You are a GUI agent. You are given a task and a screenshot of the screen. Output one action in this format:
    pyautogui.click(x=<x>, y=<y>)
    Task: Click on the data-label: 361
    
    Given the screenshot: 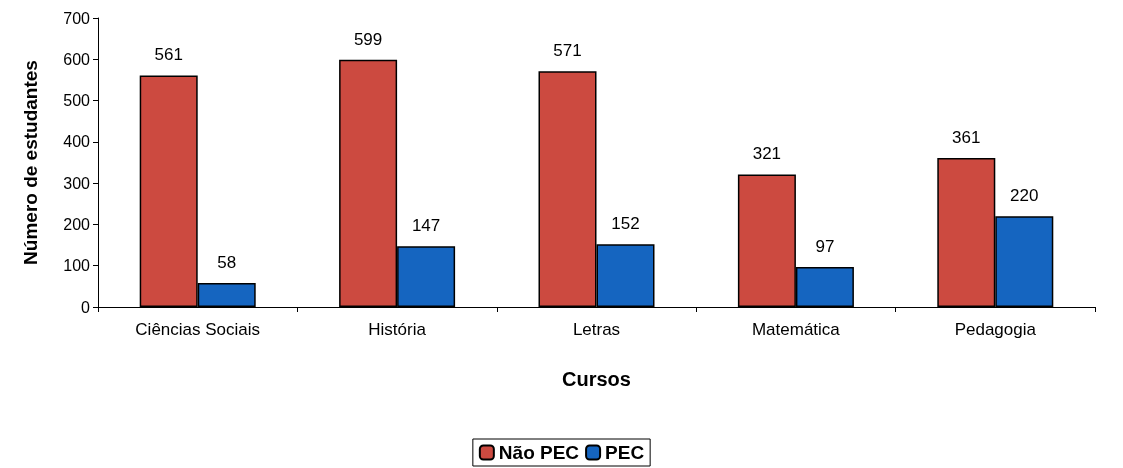 What is the action you would take?
    pyautogui.click(x=966, y=137)
    